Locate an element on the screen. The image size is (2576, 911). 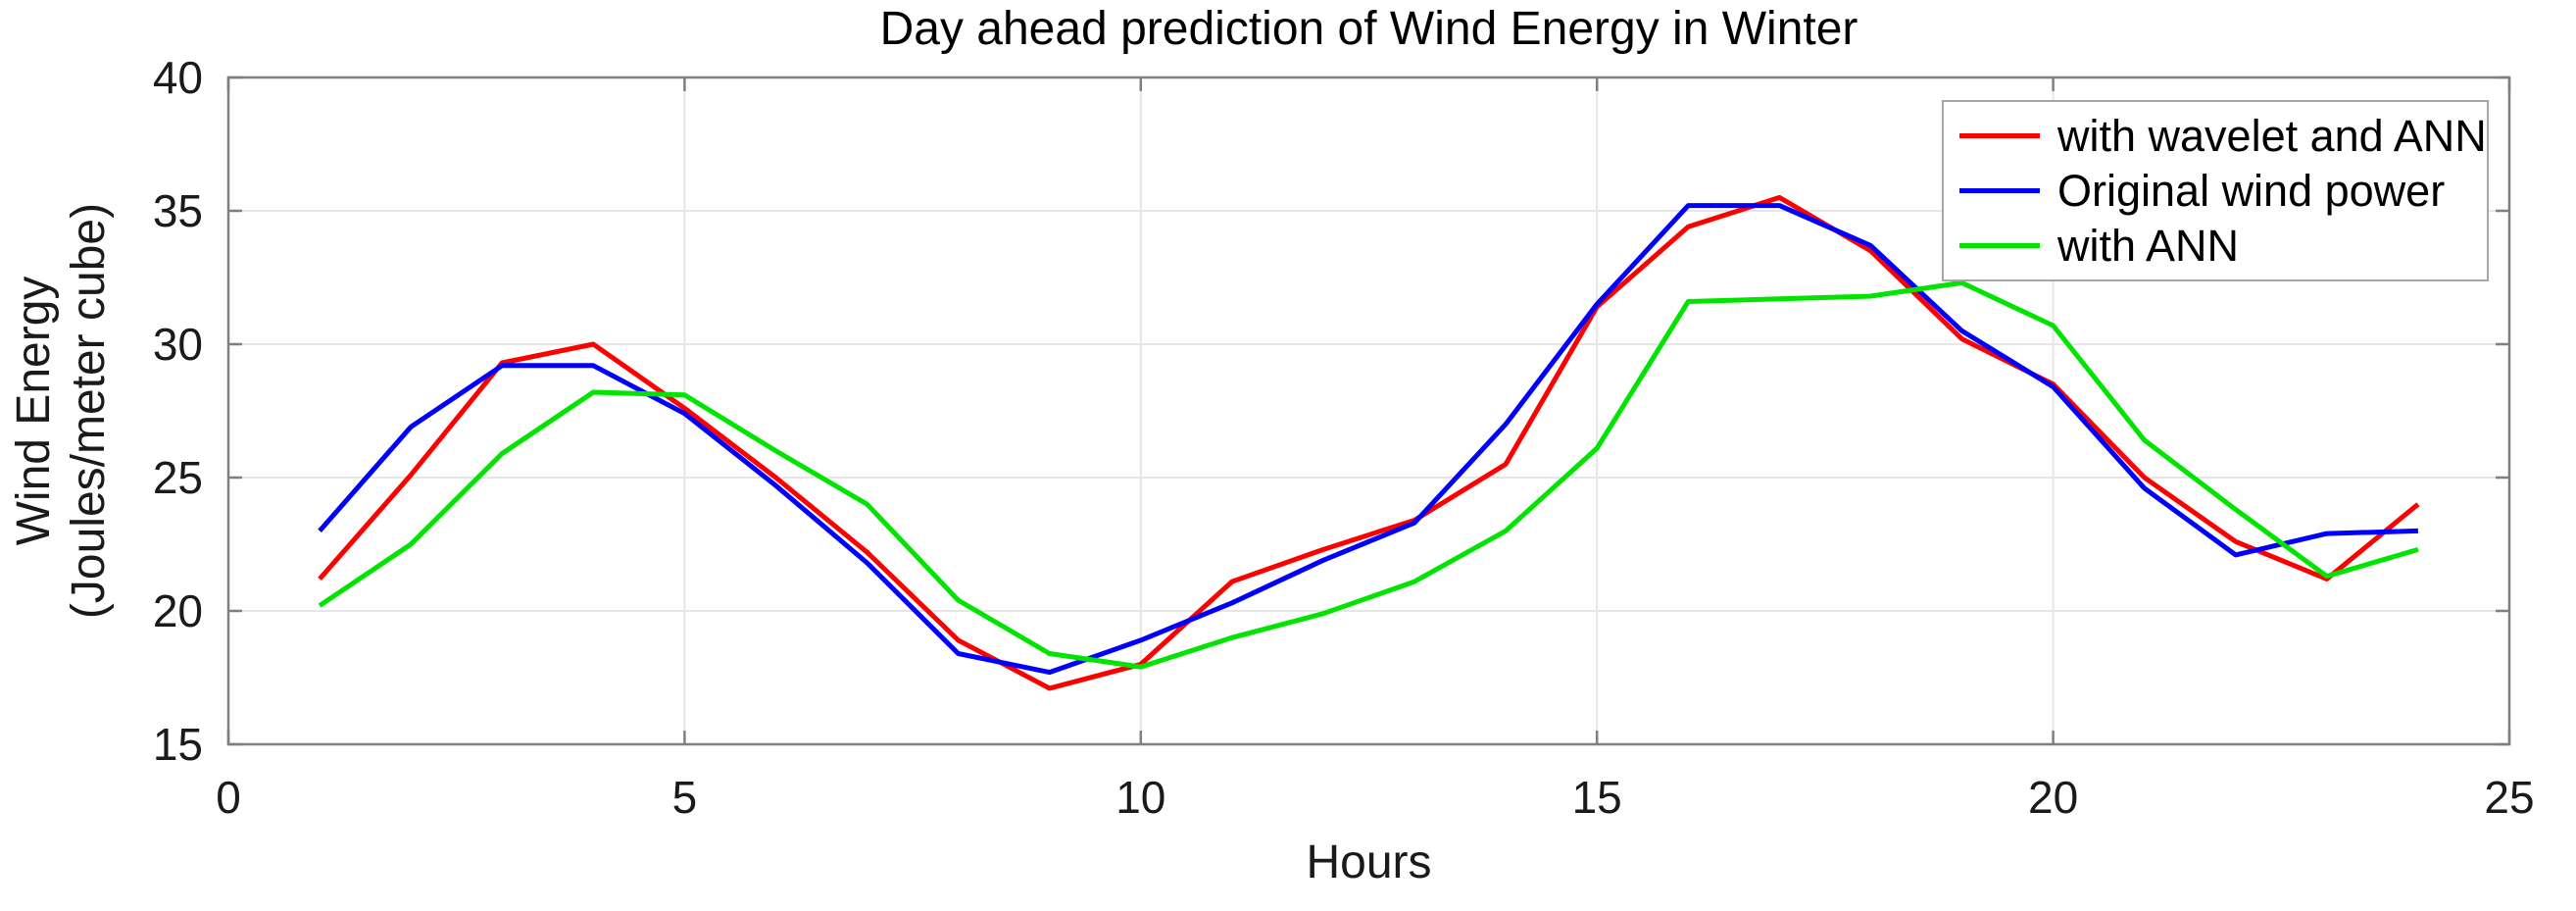
y-tick-label: 30 is located at coordinates (177, 344).